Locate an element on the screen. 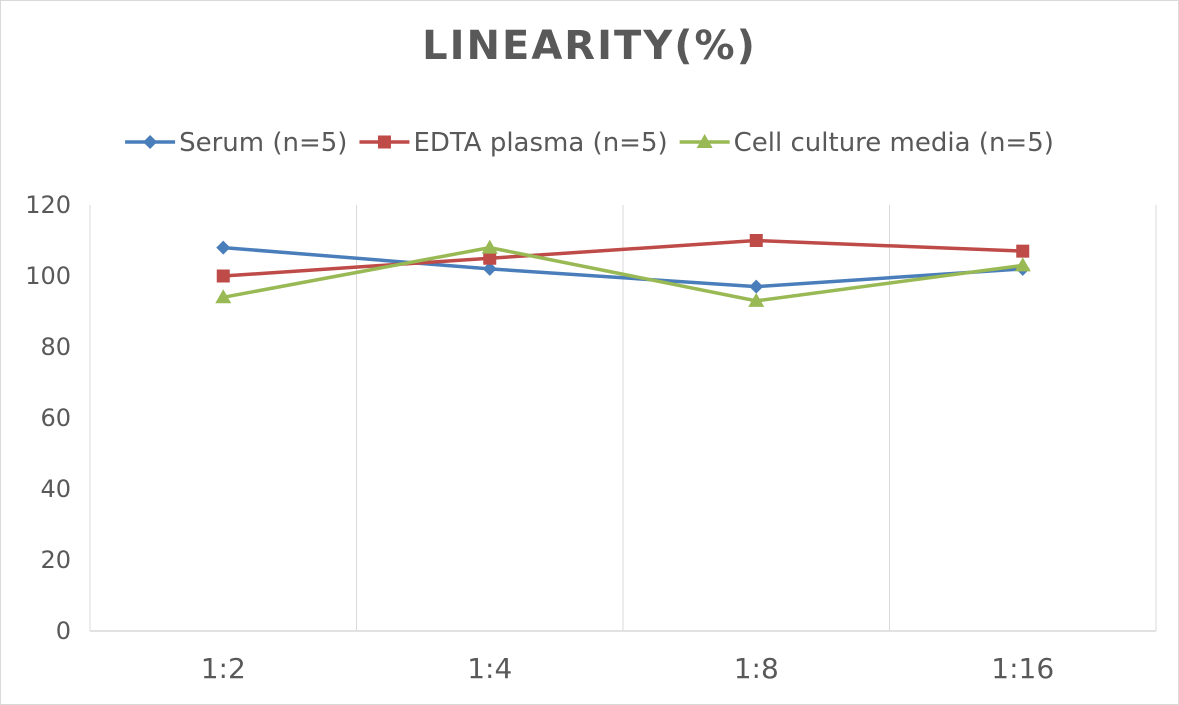 The image size is (1179, 705). legend-item-2: EDTA plasma (n=5) is located at coordinates (513, 143).